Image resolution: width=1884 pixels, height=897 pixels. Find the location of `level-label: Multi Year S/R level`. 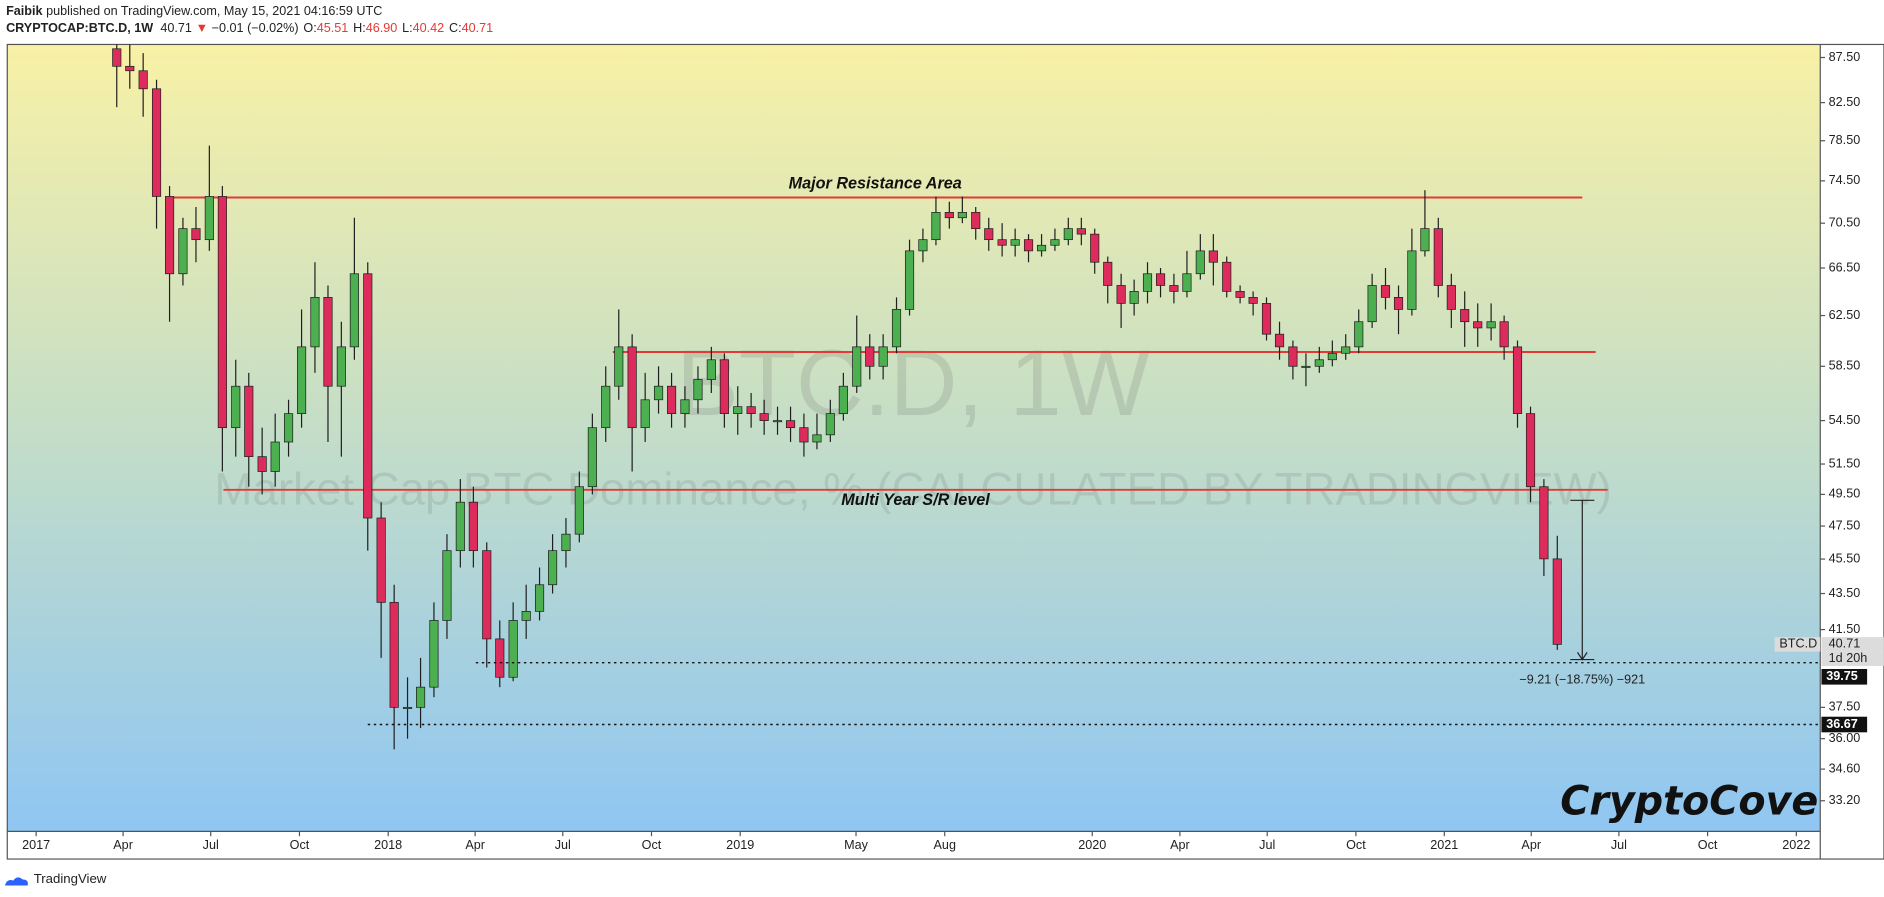

level-label: Multi Year S/R level is located at coordinates (915, 500).